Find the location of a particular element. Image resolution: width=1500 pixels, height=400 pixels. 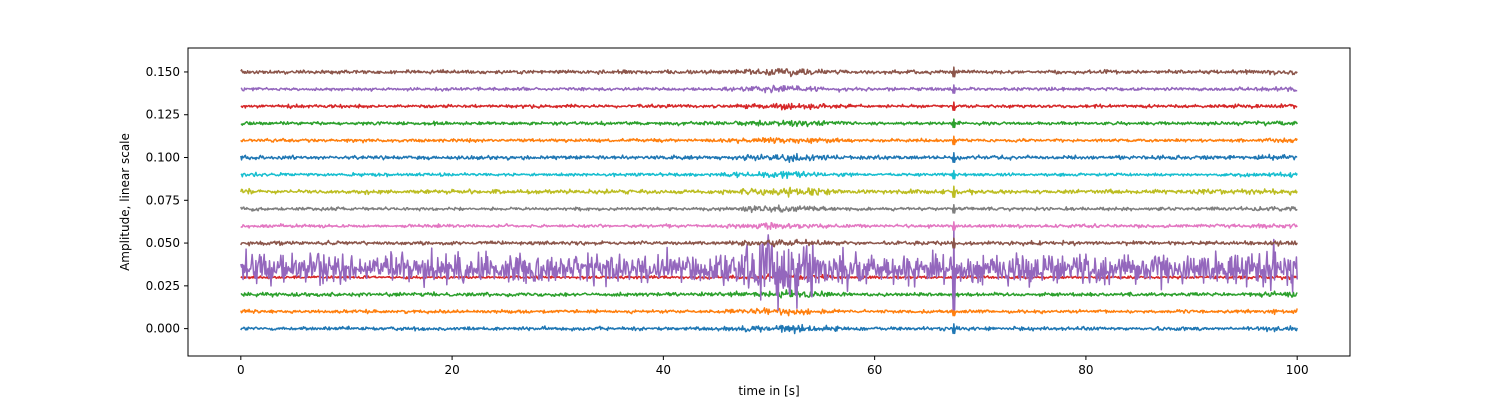

y-tick-label: 0.150 is located at coordinates (163, 72).